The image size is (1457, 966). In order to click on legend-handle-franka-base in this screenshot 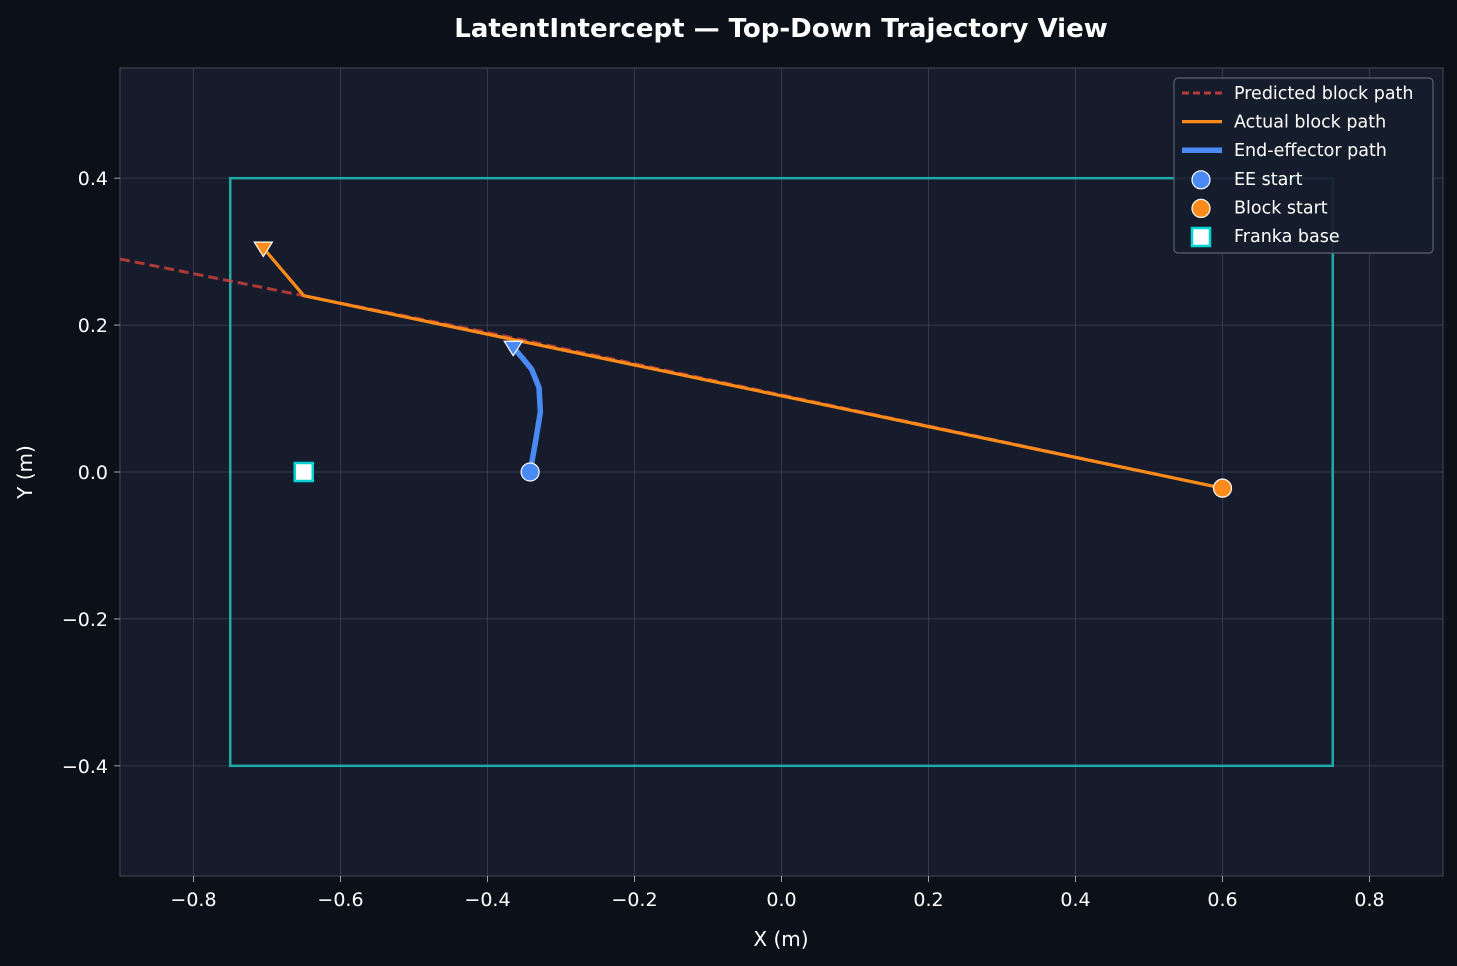, I will do `click(1201, 237)`.